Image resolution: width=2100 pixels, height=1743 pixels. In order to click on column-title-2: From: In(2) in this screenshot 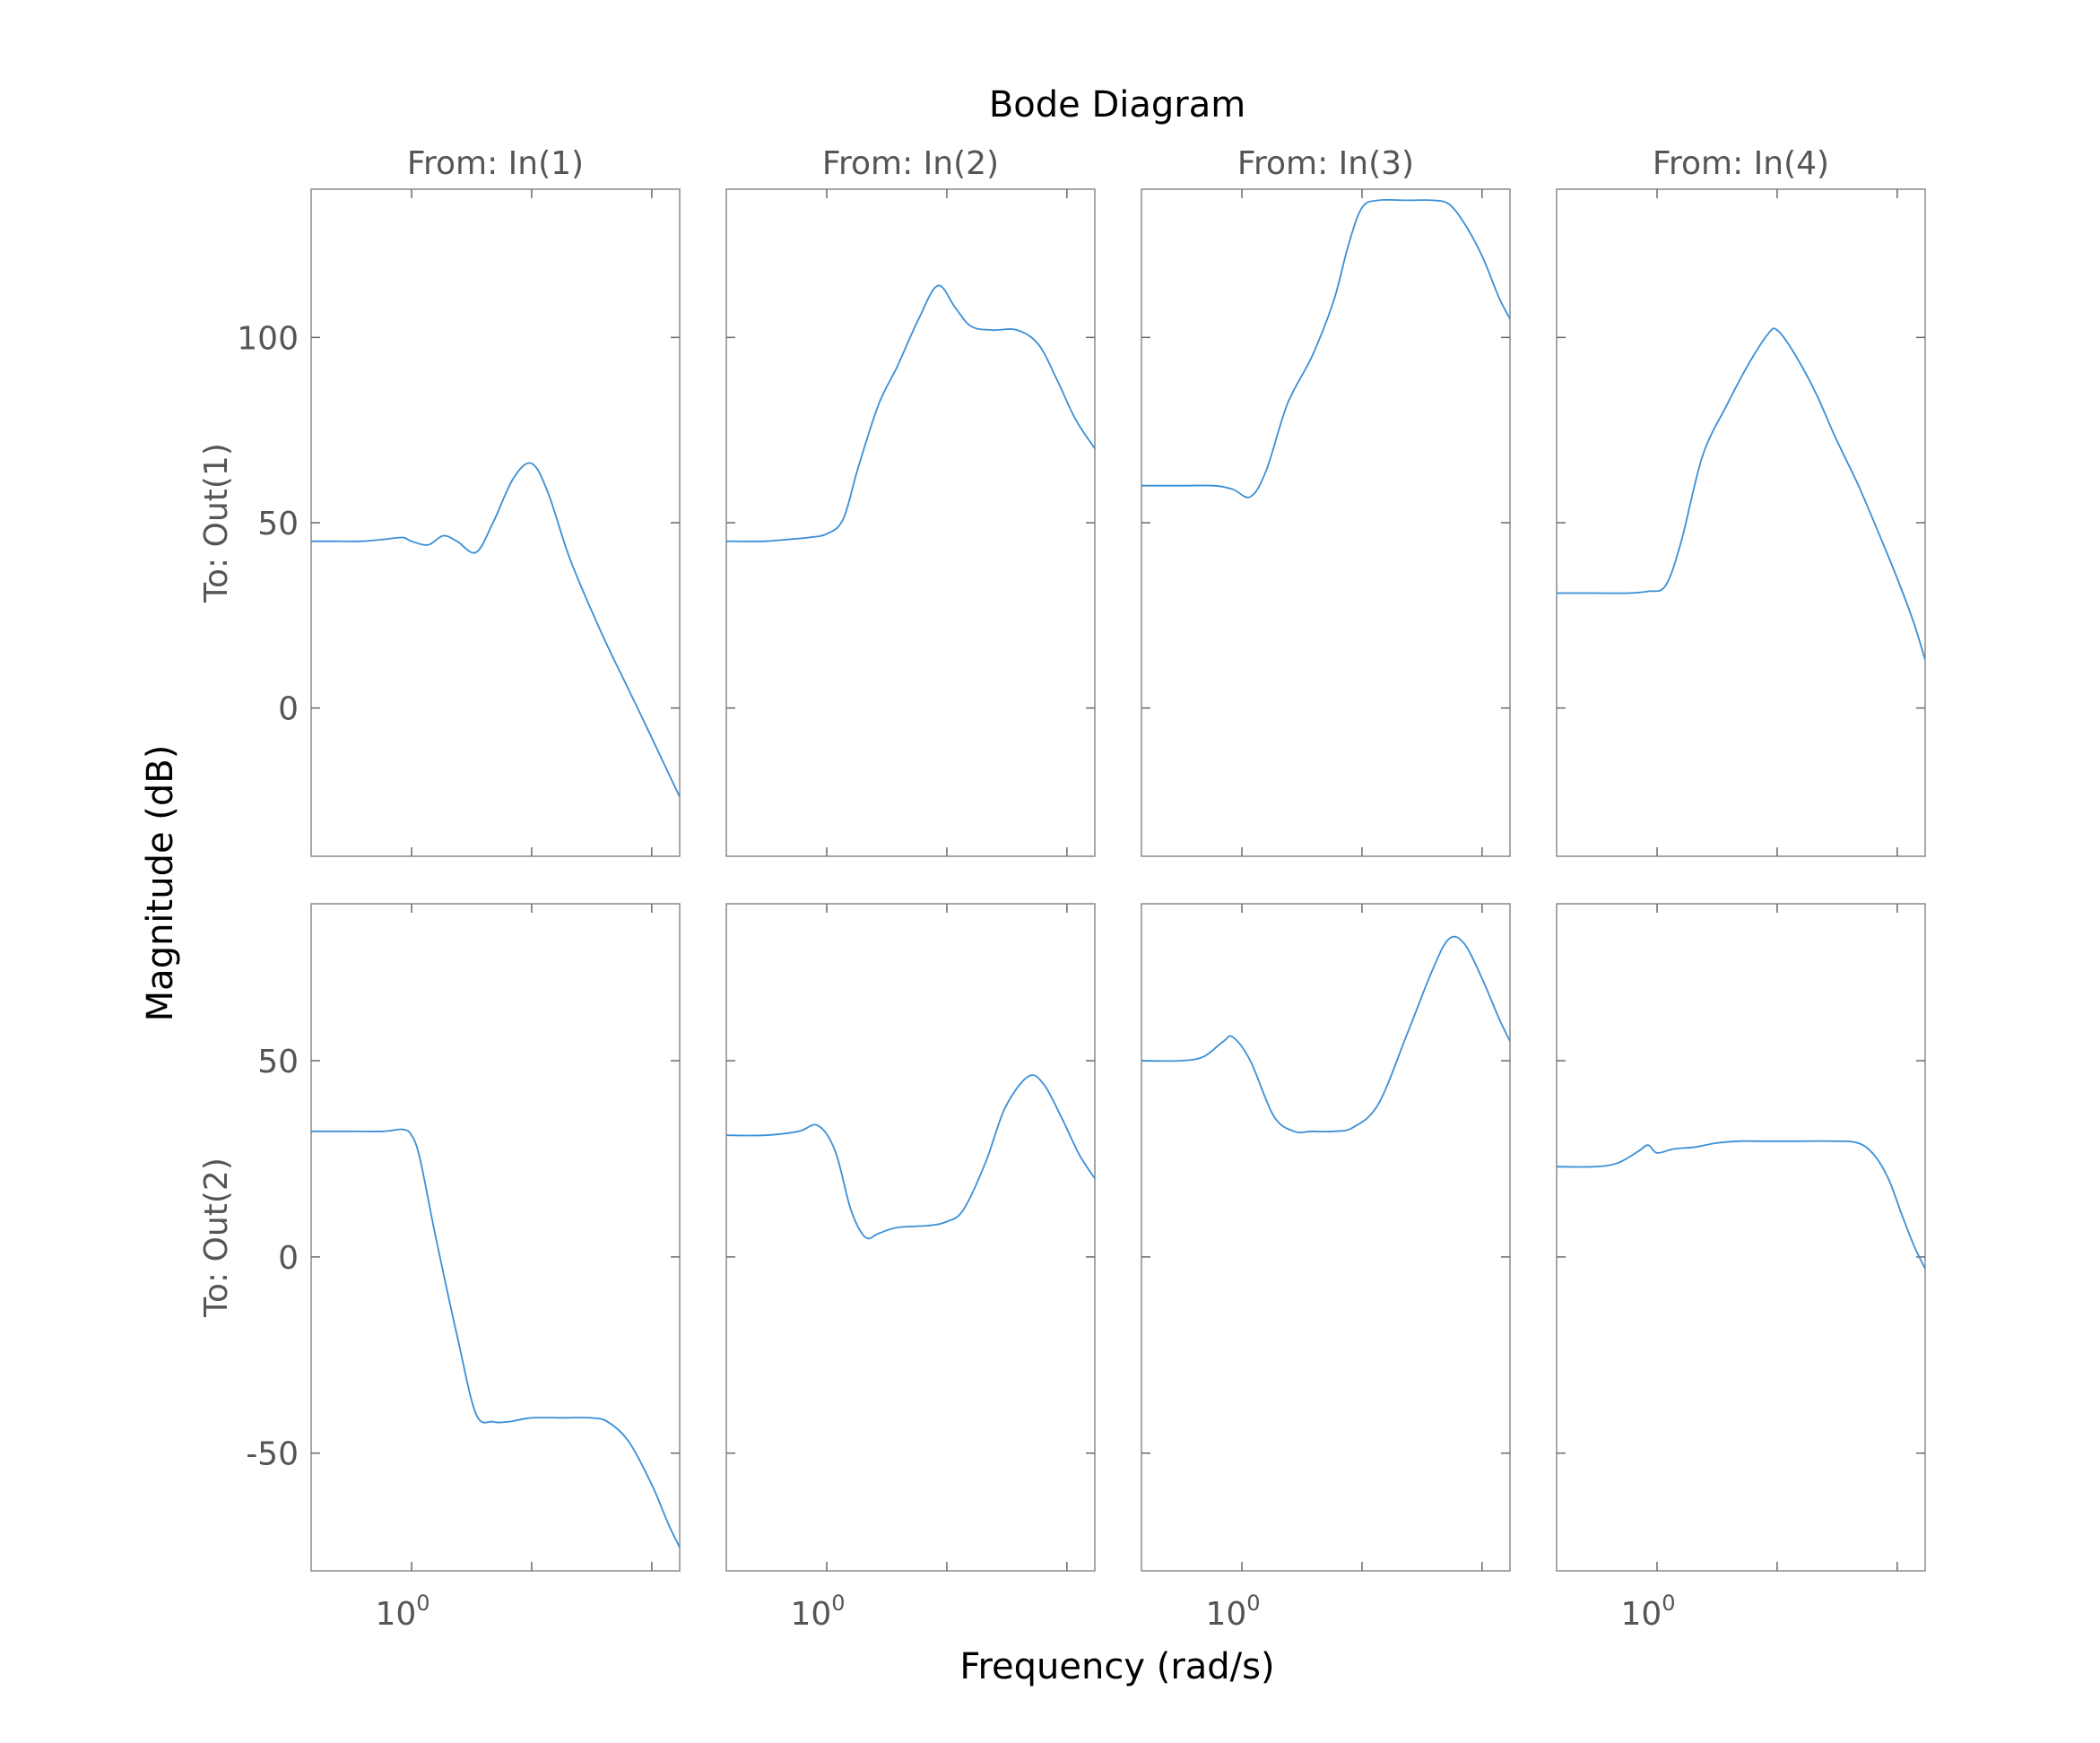, I will do `click(910, 163)`.